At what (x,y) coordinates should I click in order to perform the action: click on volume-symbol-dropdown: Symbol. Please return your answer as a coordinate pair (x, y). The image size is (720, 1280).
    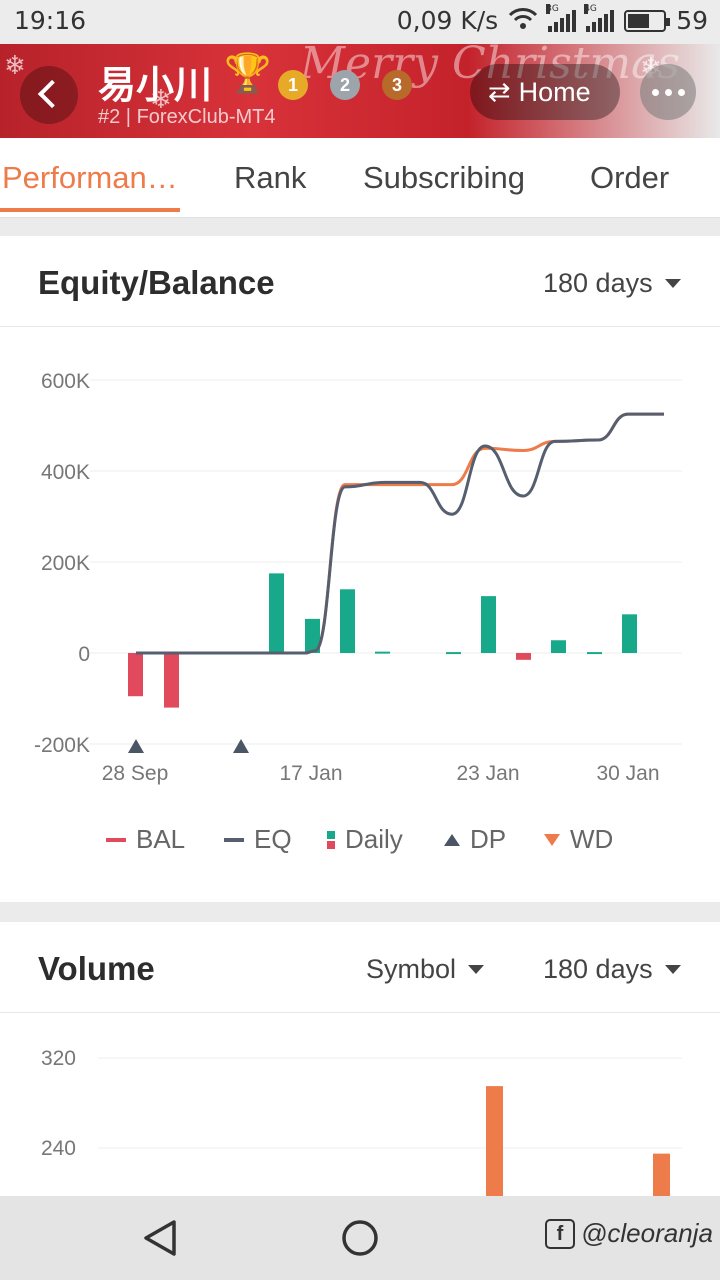
    Looking at the image, I should click on (425, 969).